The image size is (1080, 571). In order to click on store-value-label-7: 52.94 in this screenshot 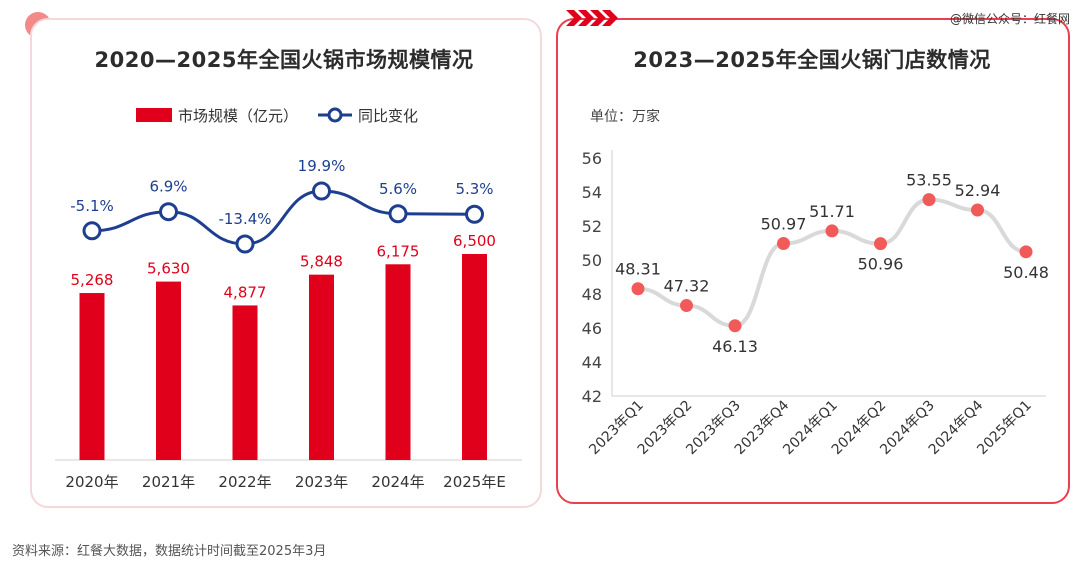, I will do `click(978, 190)`.